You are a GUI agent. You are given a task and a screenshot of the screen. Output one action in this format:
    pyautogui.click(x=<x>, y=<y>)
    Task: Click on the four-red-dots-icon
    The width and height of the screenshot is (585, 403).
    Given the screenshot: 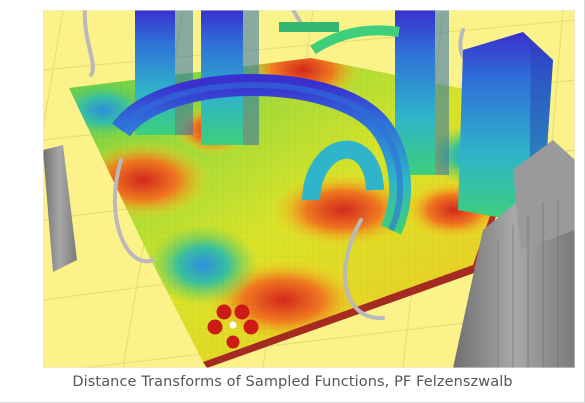 What is the action you would take?
    pyautogui.click(x=233, y=326)
    